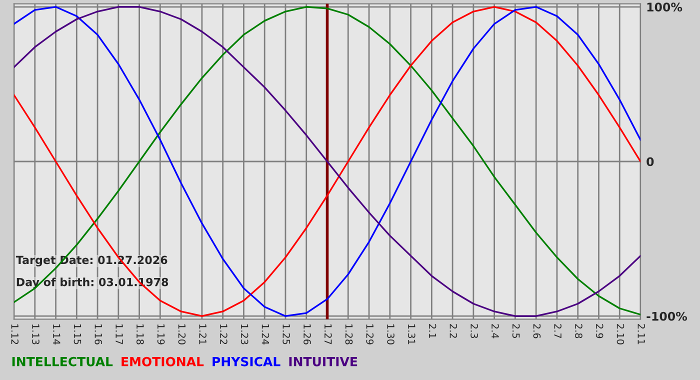 Image resolution: width=700 pixels, height=380 pixels. What do you see at coordinates (202, 334) in the screenshot?
I see `x-tick-label: 1.21` at bounding box center [202, 334].